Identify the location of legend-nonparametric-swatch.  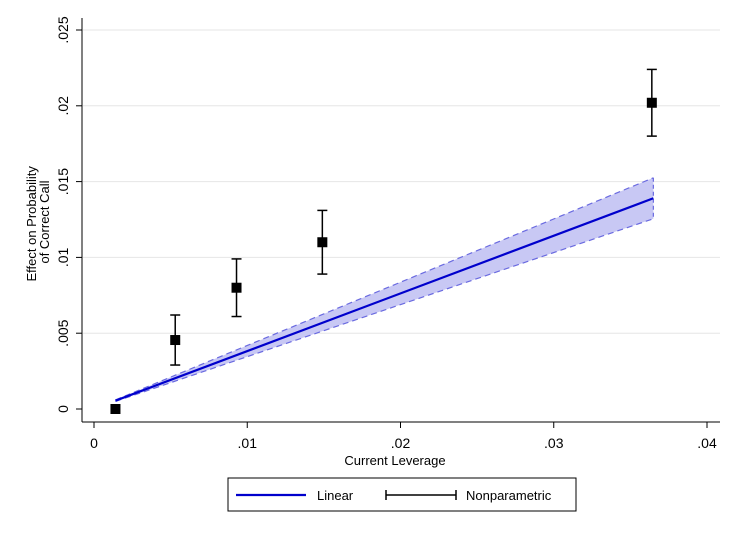
(421, 495).